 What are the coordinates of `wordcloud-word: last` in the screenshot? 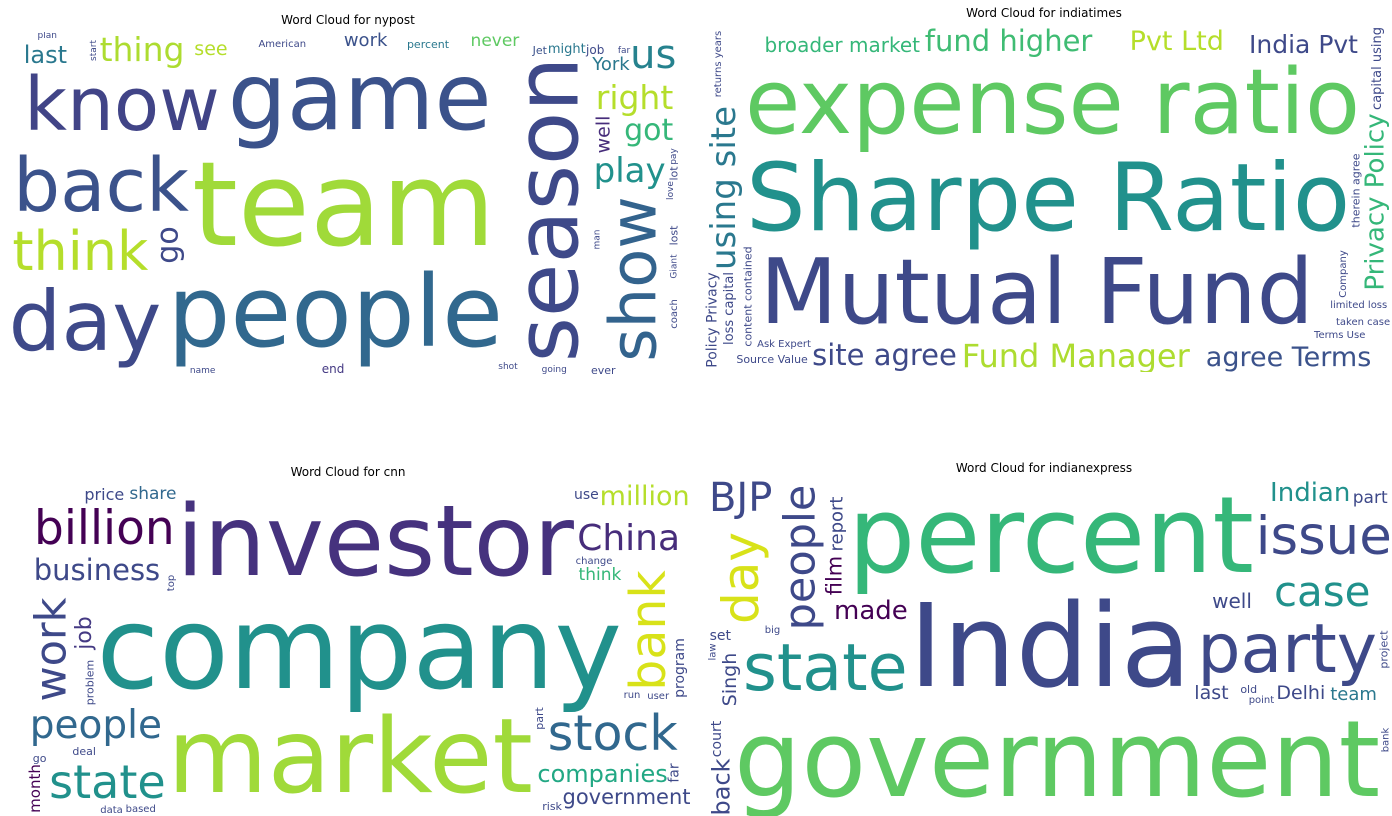 It's located at (45, 55).